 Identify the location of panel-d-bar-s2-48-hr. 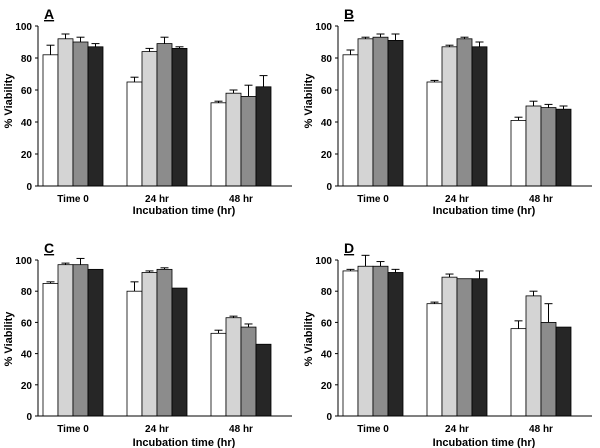
(533, 356).